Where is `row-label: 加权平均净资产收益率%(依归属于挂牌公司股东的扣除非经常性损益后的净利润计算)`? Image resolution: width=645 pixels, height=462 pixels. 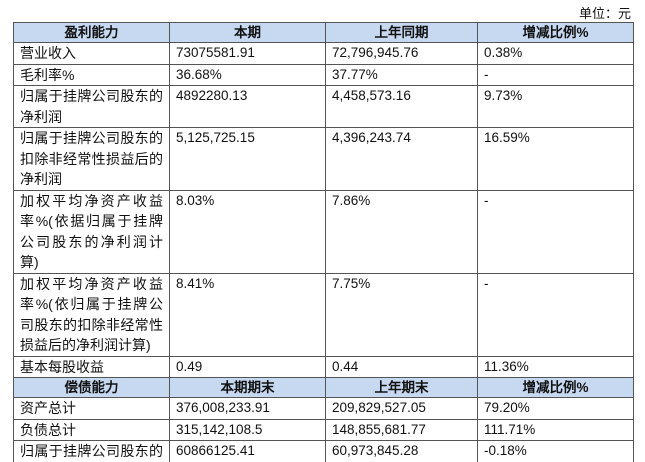
row-label: 加权平均净资产收益率%(依归属于挂牌公司股东的扣除非经常性损益后的净利润计算) is located at coordinates (91, 314).